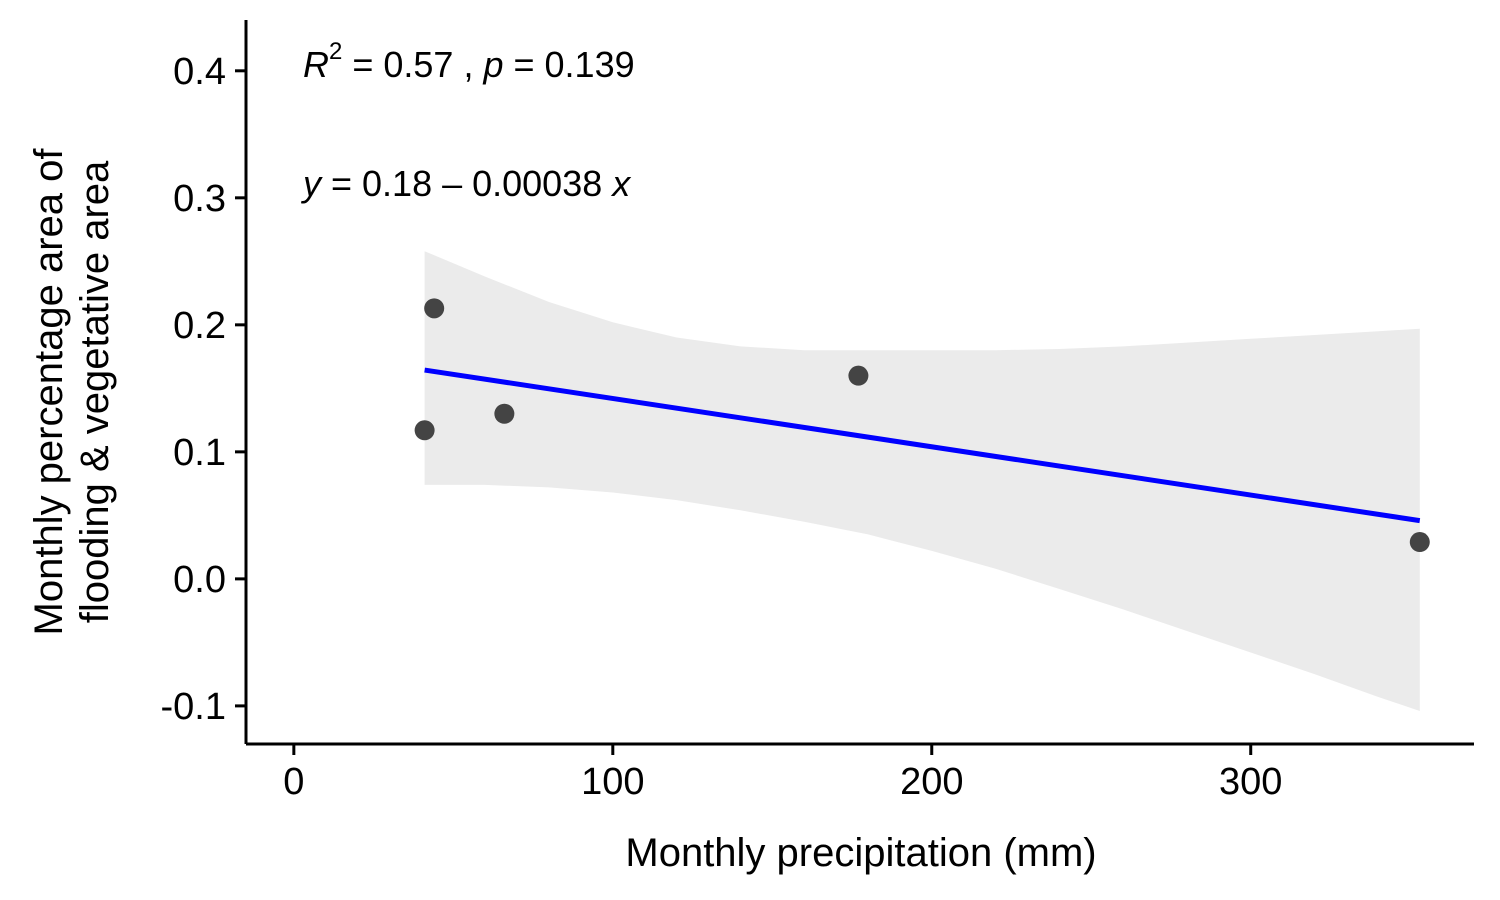 This screenshot has height=900, width=1500. I want to click on r-squared-superscript: 2, so click(335, 51).